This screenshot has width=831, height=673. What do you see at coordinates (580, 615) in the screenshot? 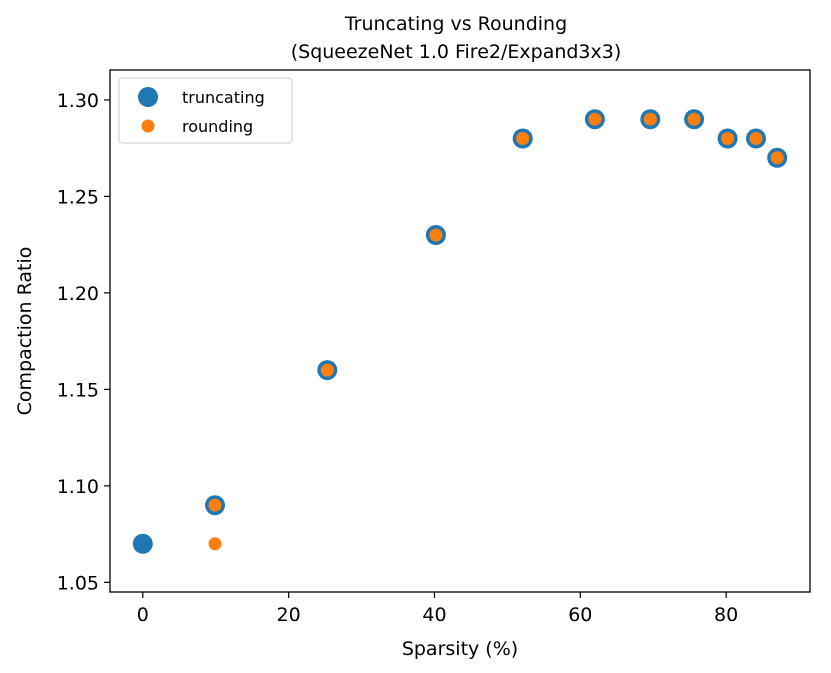
I see `x-tick-label: 60` at bounding box center [580, 615].